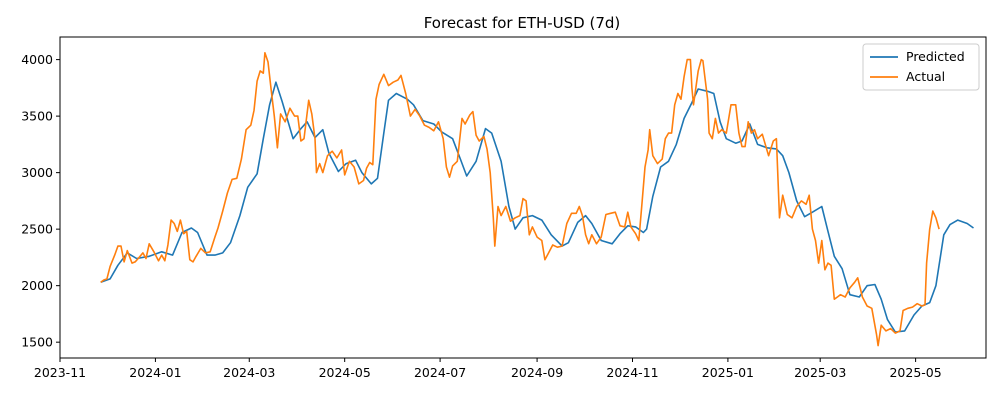  I want to click on x-tick-label: 2025-03, so click(820, 372).